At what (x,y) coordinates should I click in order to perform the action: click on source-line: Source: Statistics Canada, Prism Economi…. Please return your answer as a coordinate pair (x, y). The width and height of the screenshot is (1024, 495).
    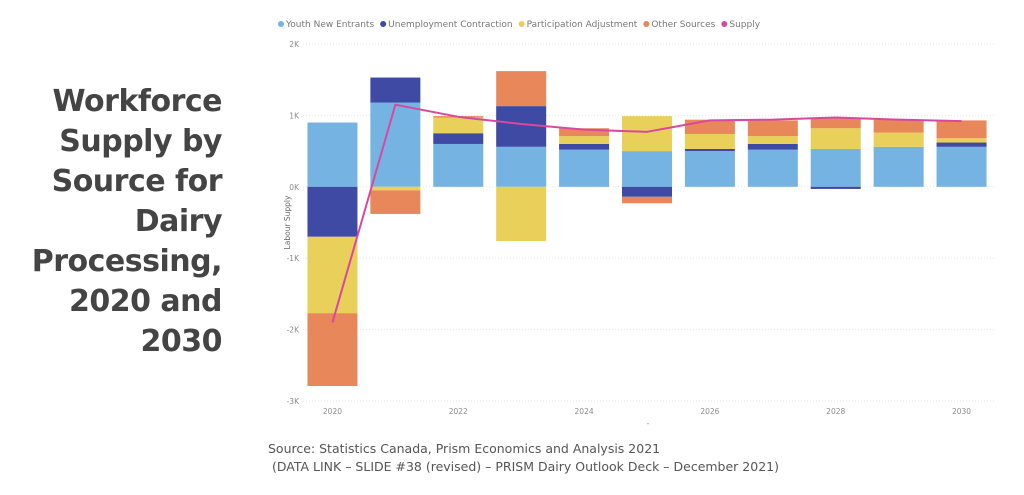
    Looking at the image, I should click on (464, 448).